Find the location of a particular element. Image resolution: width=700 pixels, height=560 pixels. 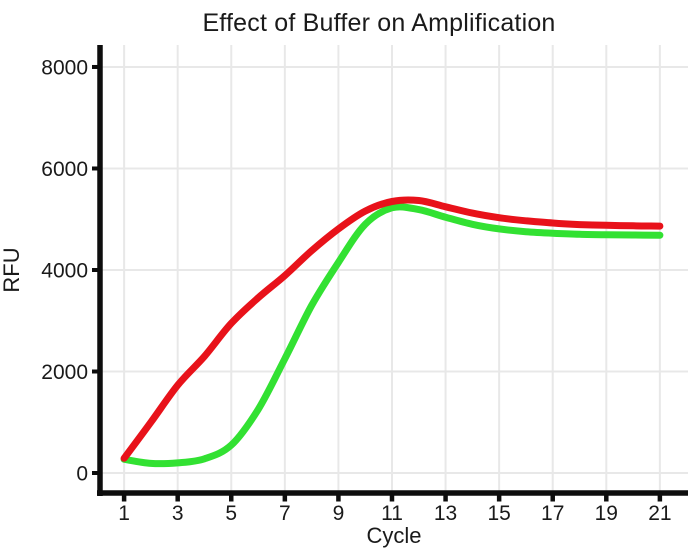

y-tick-label: 0 is located at coordinates (82, 474).